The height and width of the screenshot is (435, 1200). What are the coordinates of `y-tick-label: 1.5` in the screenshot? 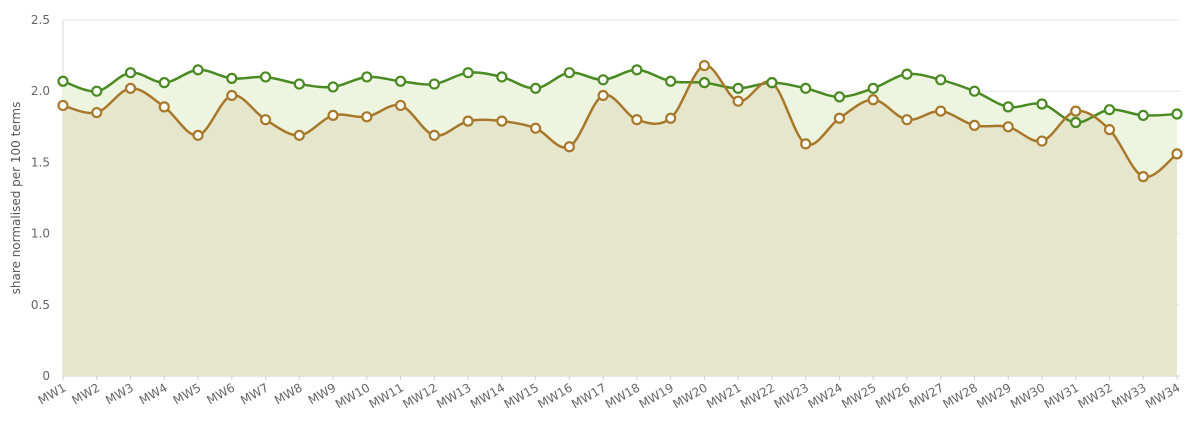 It's located at (40, 162).